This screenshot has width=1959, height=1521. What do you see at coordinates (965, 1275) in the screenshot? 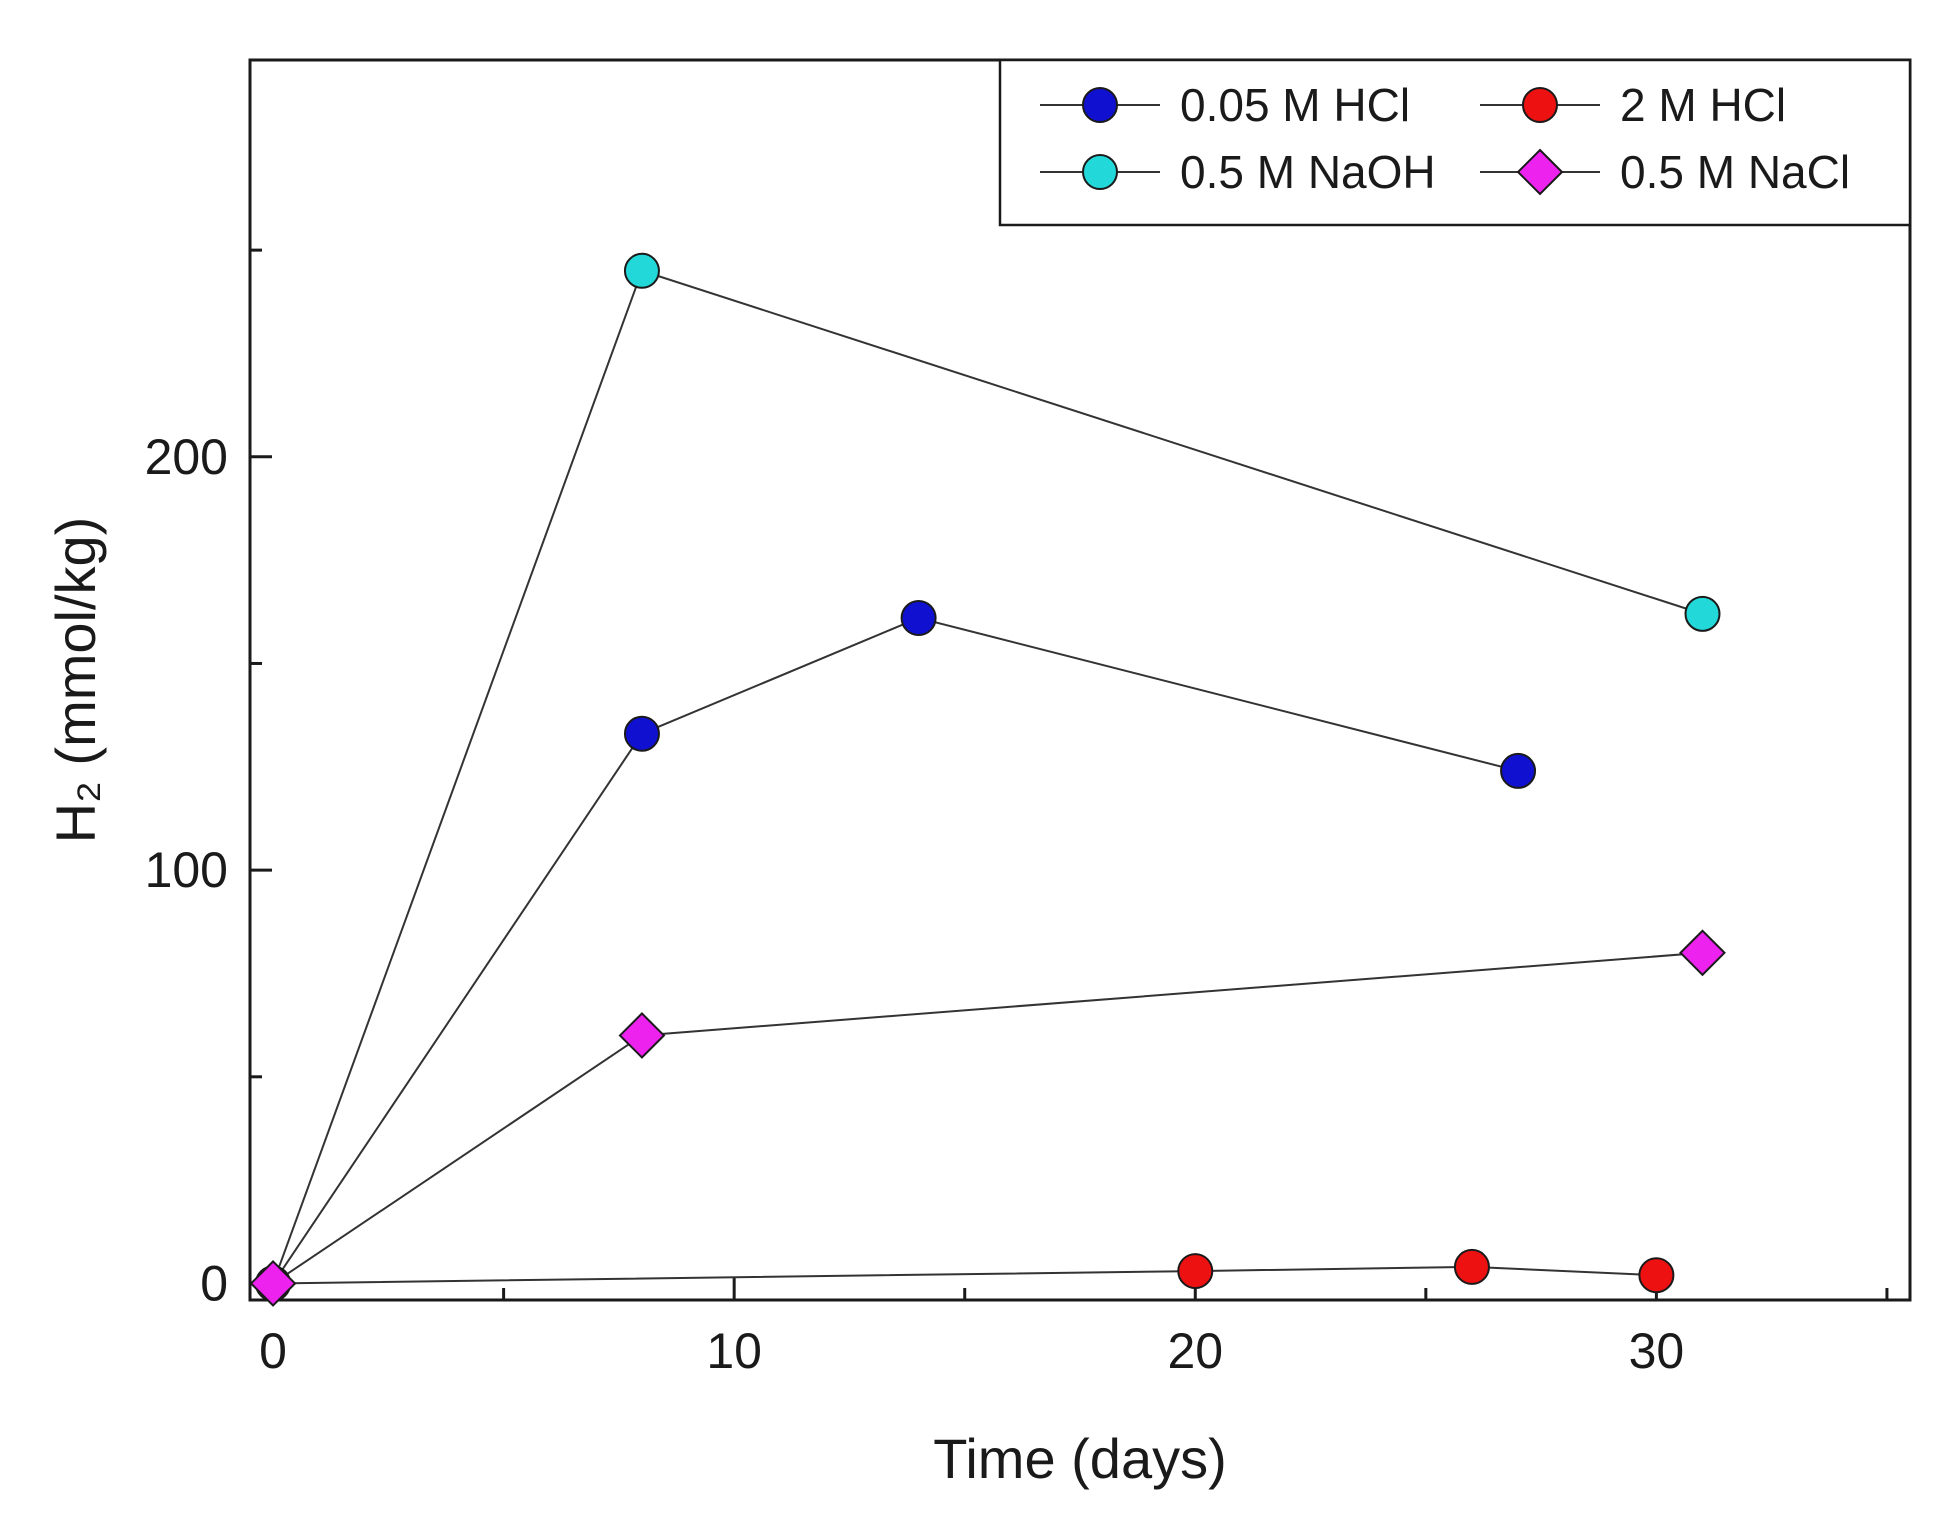
I see `series-line-2-m-hcl` at bounding box center [965, 1275].